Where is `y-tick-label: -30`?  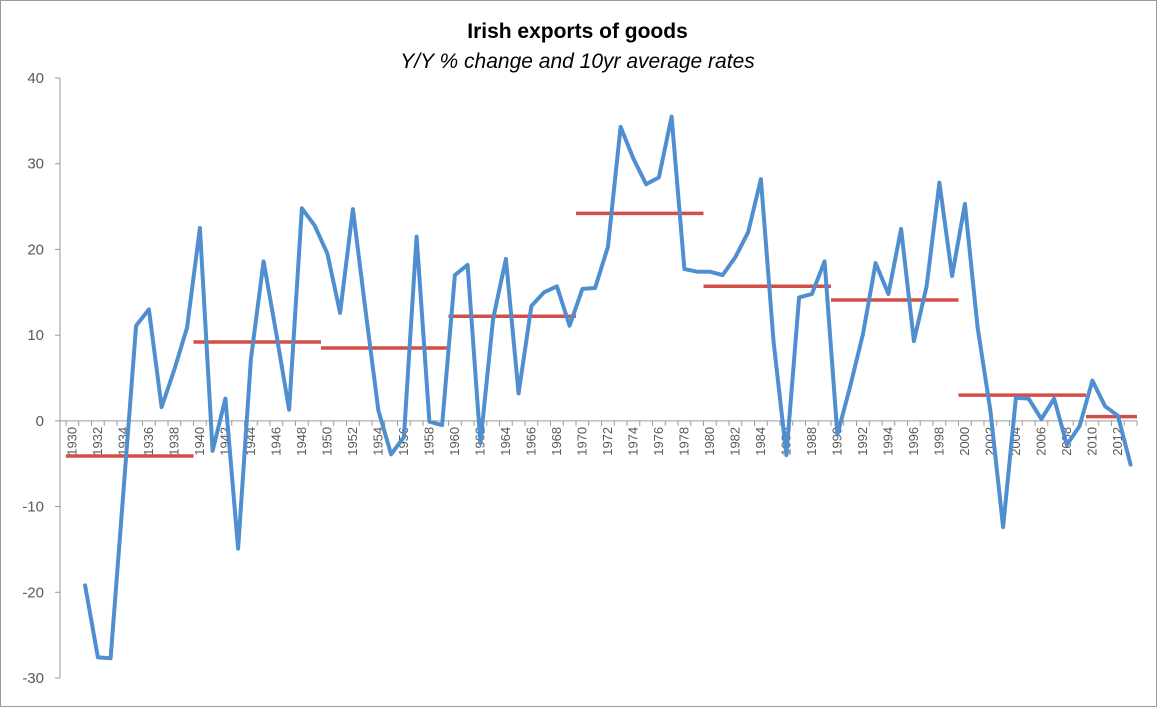
y-tick-label: -30 is located at coordinates (33, 678).